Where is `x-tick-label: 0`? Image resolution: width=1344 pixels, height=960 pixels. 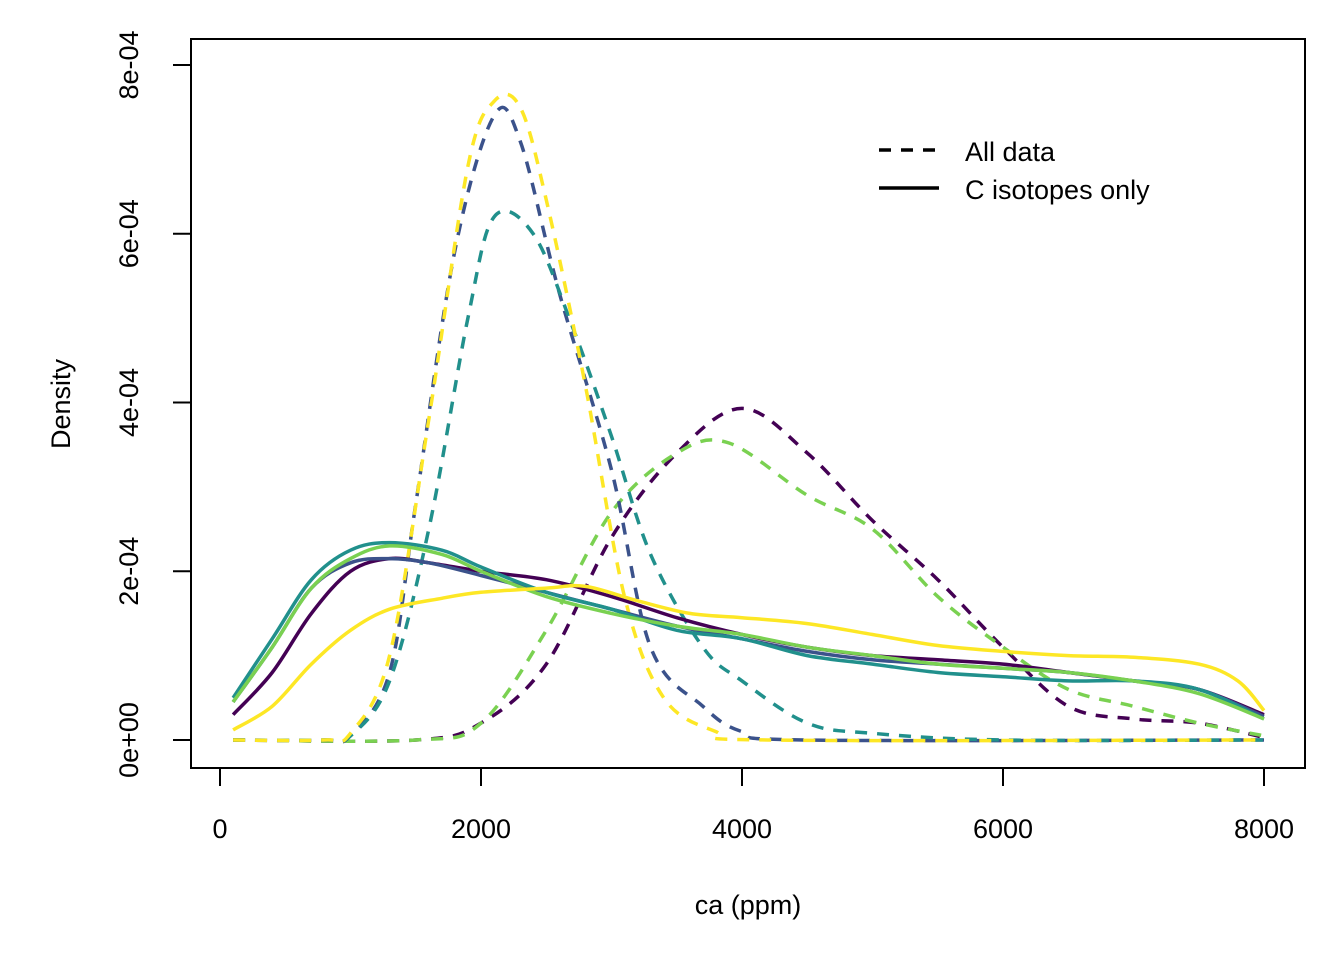 x-tick-label: 0 is located at coordinates (219, 829).